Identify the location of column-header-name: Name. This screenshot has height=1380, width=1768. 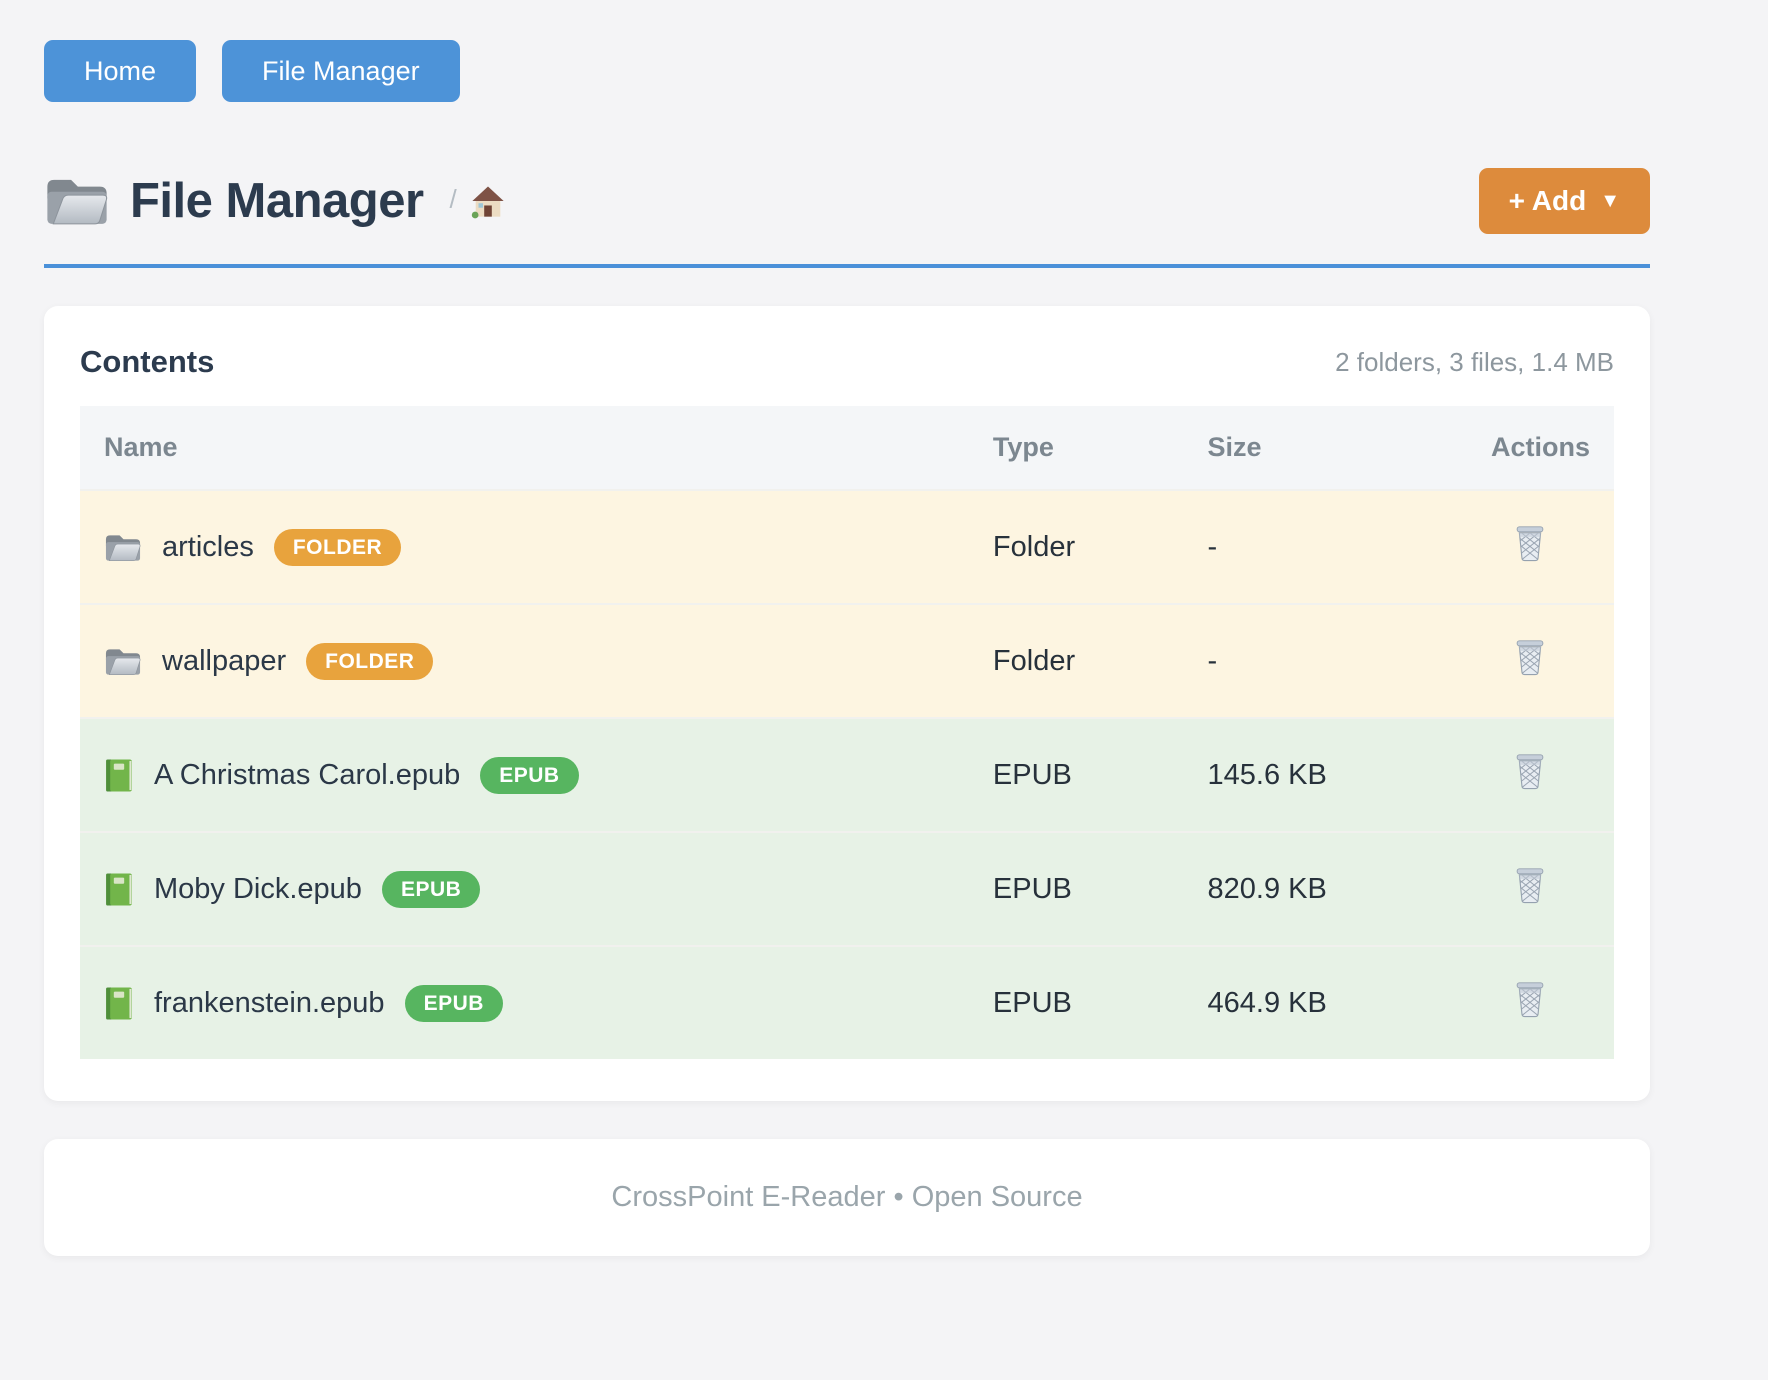
(524, 448).